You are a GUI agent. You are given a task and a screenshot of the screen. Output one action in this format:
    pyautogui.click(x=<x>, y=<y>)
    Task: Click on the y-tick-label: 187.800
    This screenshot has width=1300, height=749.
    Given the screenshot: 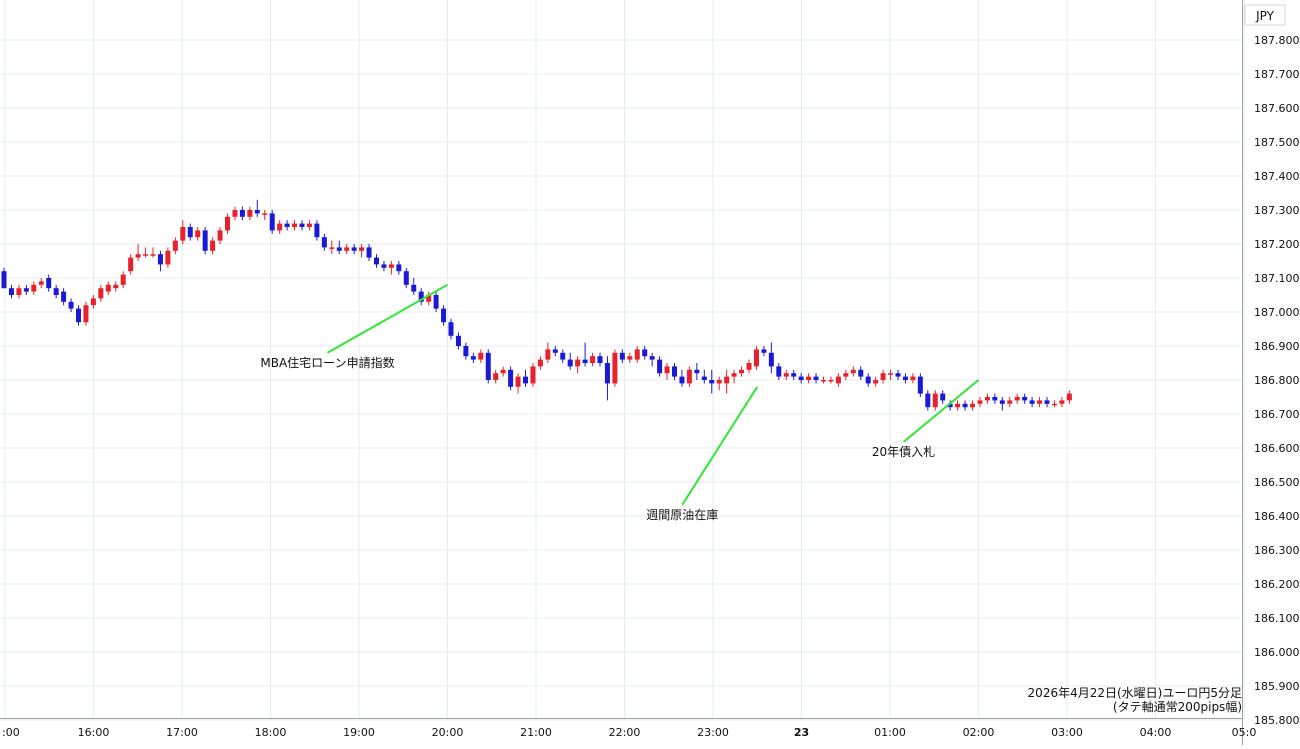 What is the action you would take?
    pyautogui.click(x=1277, y=40)
    